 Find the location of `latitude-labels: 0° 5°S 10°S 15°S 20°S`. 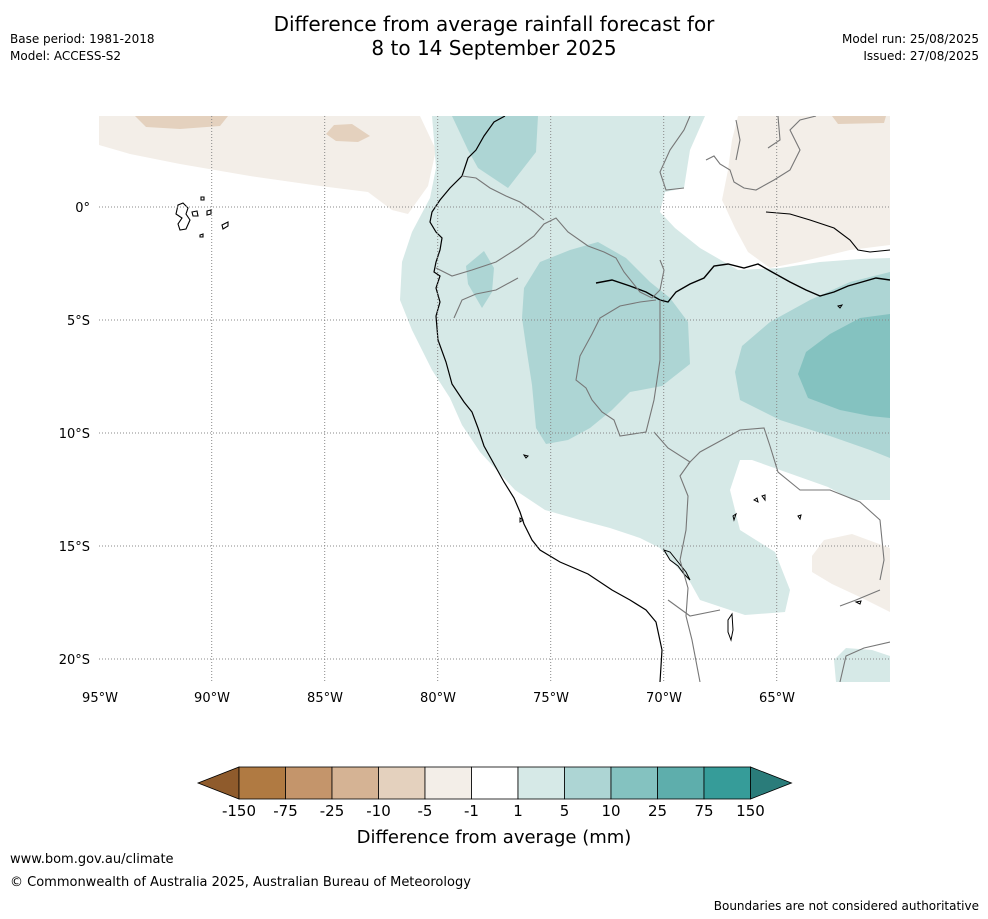

latitude-labels: 0° 5°S 10°S 15°S 20°S is located at coordinates (74, 434).